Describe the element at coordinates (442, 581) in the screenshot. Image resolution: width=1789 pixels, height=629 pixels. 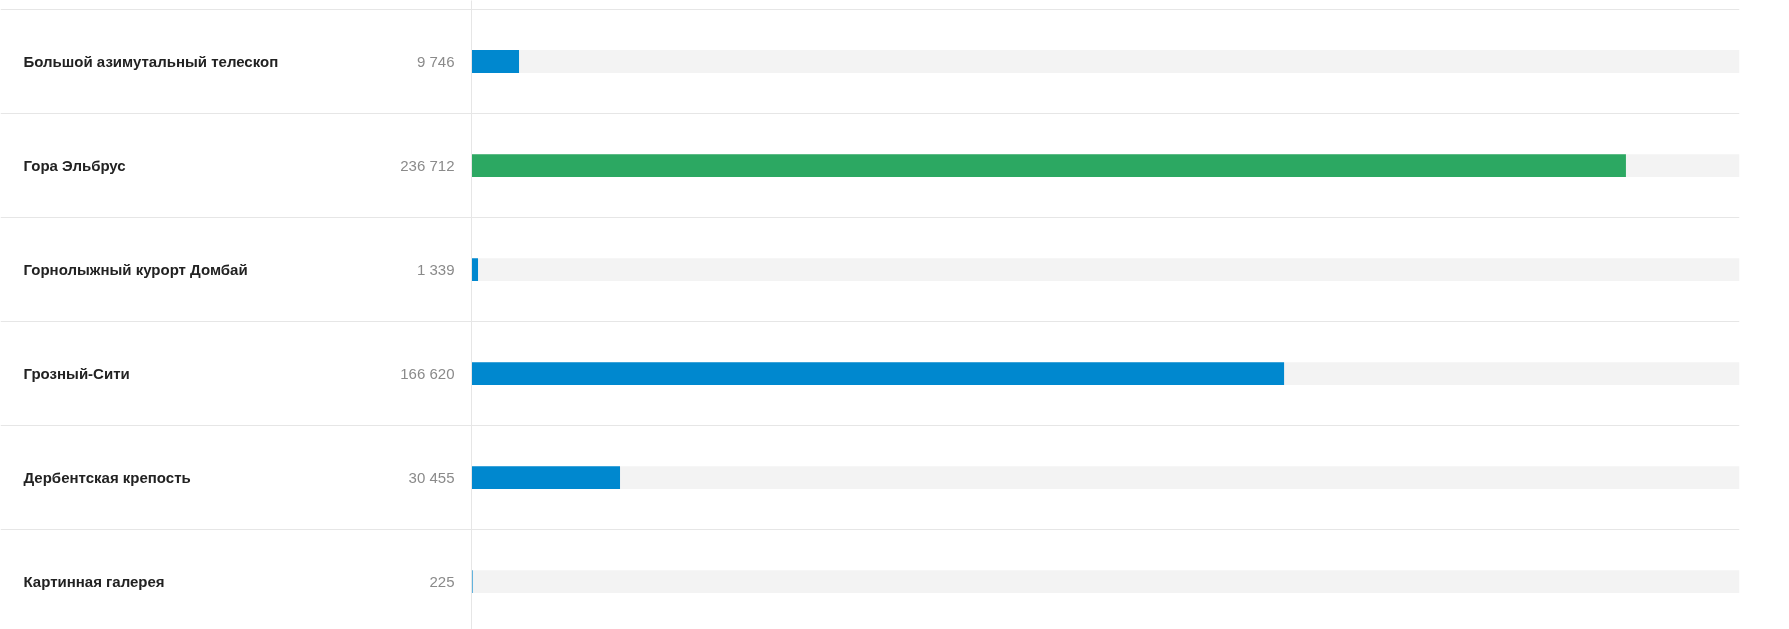
I see `data-label: 225` at that location.